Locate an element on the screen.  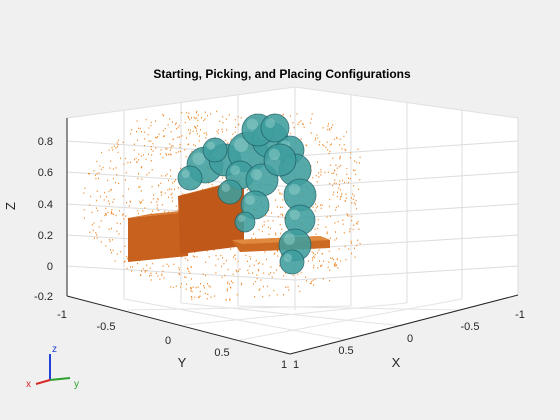
z-tick-label: -0.2 is located at coordinates (43, 297).